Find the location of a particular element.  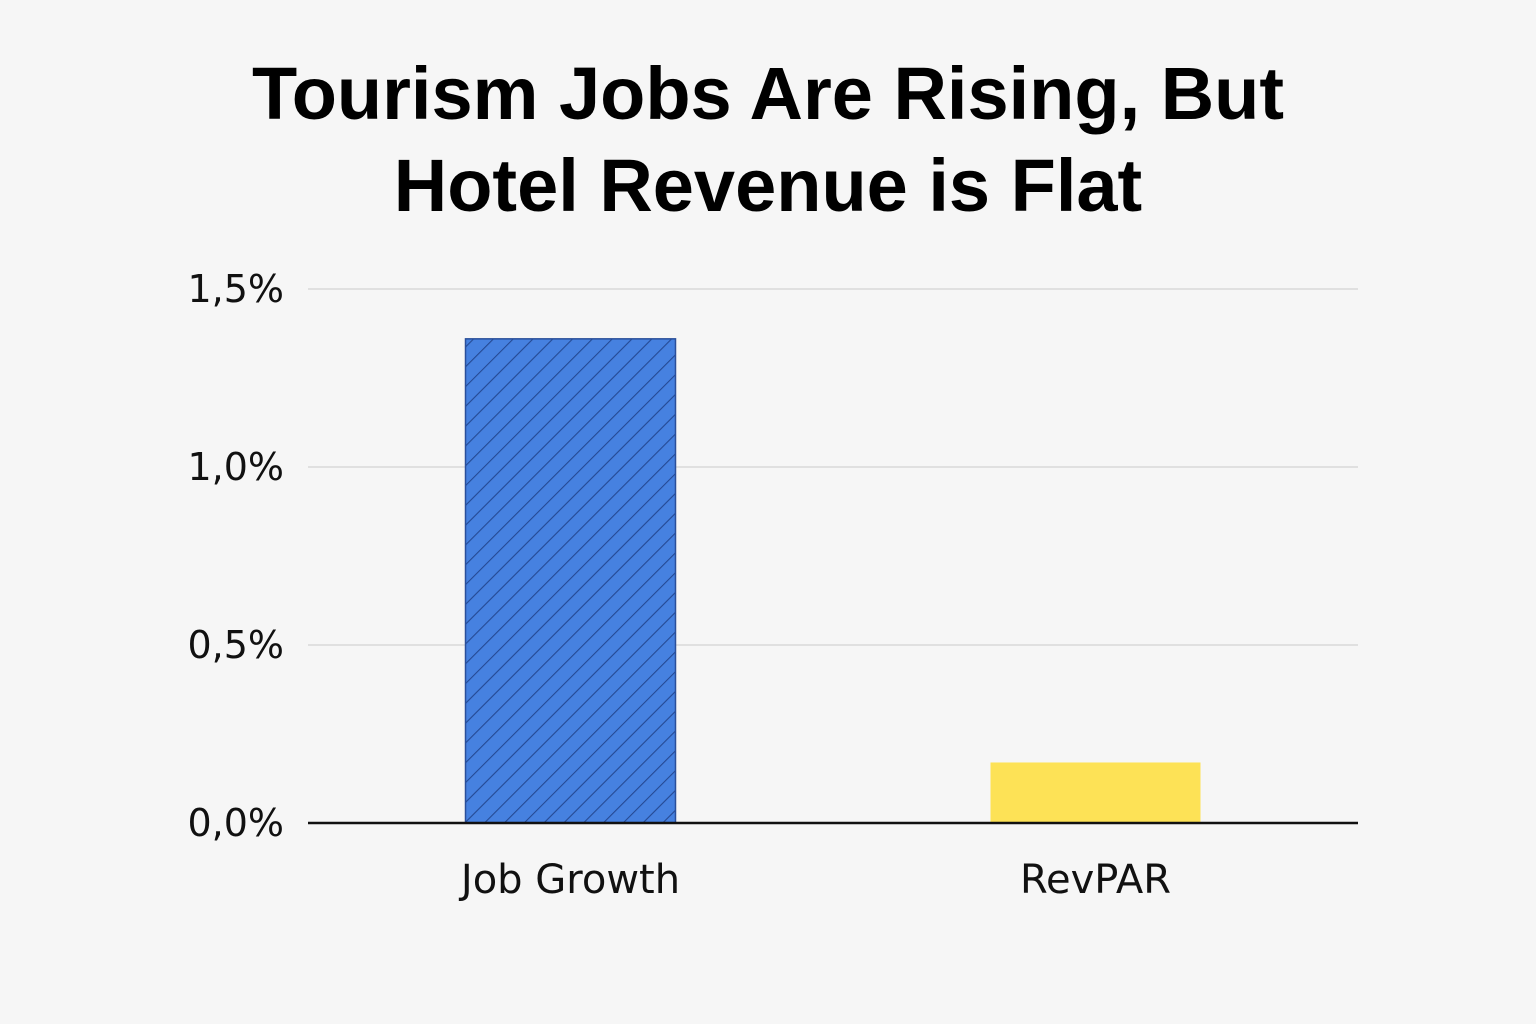

bar-fill is located at coordinates (1095, 792).